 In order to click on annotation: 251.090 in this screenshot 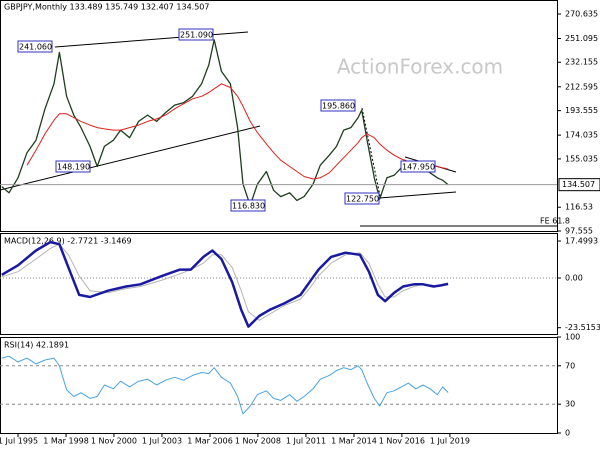, I will do `click(196, 35)`.